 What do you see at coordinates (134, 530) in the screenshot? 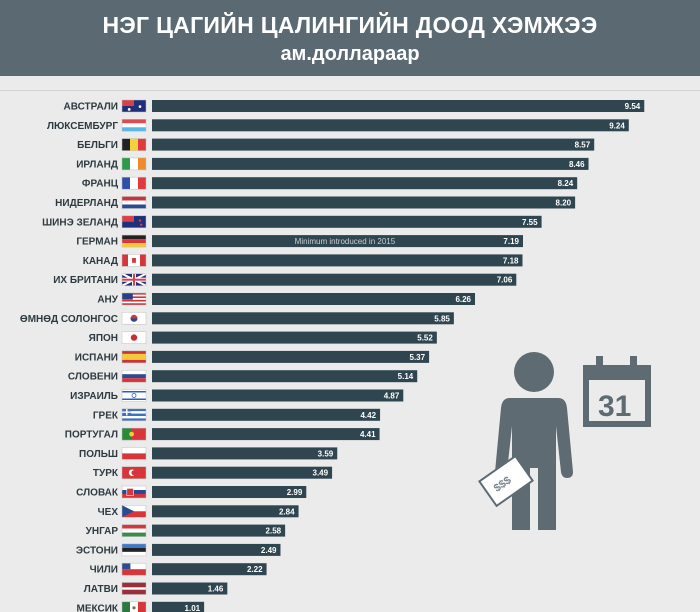
I see `hungary-flag-icon` at bounding box center [134, 530].